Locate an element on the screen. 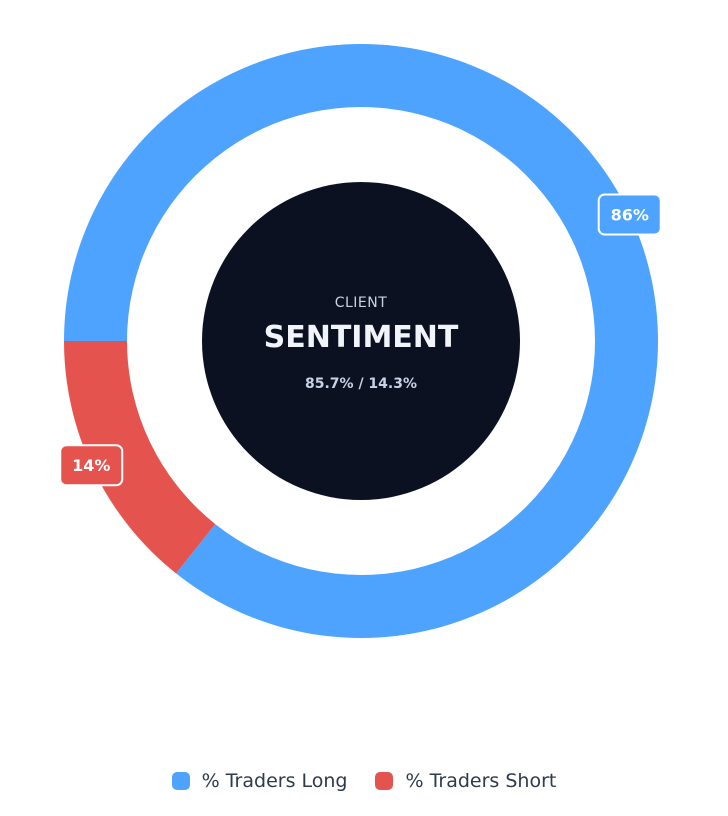 The image size is (728, 816). legend-label-long: % Traders Long is located at coordinates (274, 781).